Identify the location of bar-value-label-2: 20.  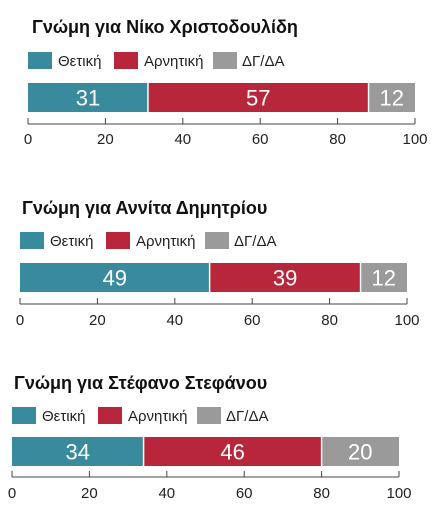
(360, 452).